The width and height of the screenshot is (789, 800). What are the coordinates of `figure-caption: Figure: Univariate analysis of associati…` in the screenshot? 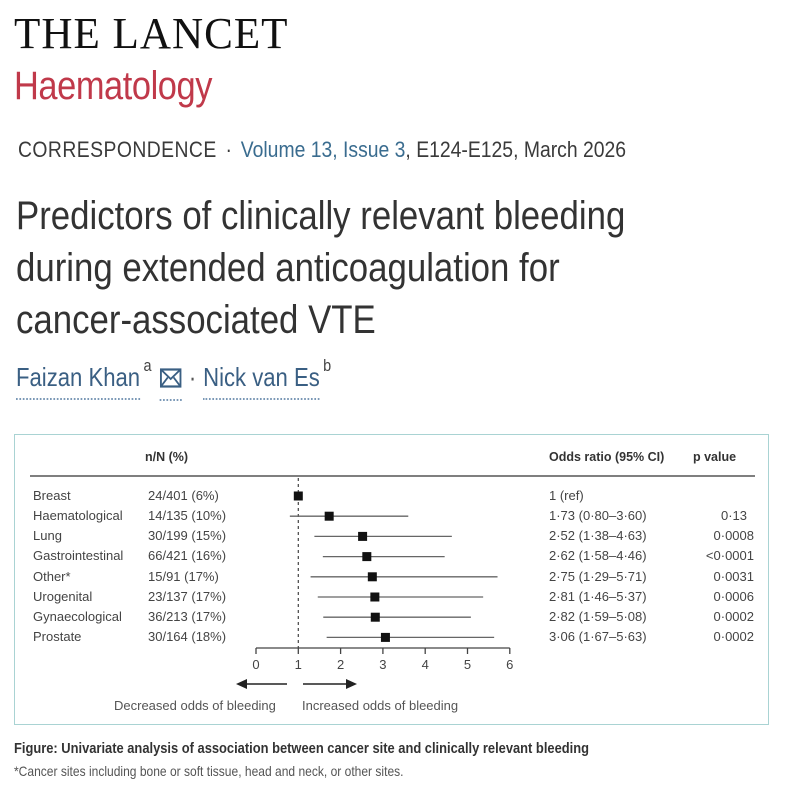 It's located at (301, 748).